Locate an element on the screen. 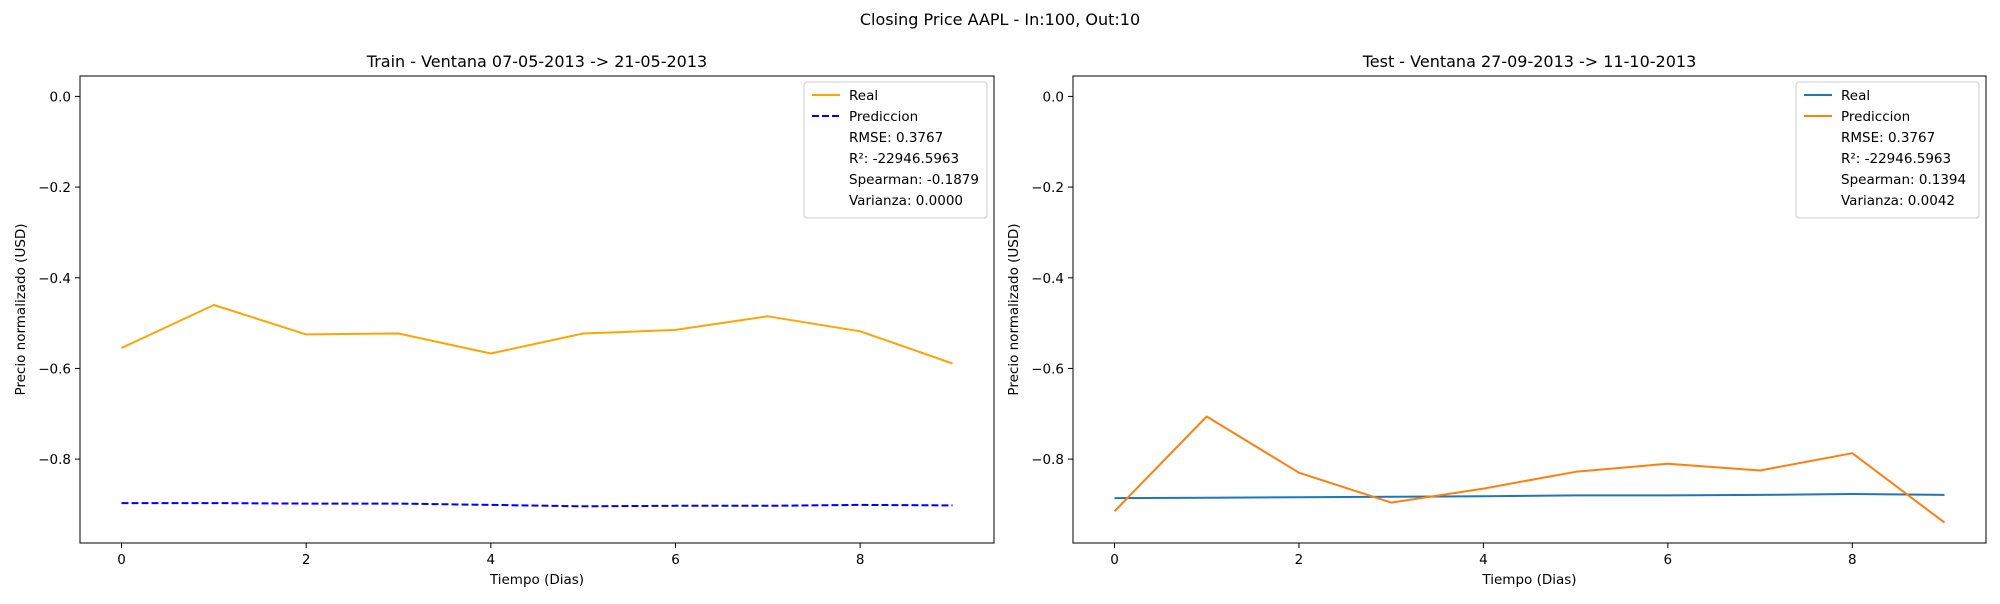 The image size is (2000, 604). legend-metric: Varianza: 0.0000 is located at coordinates (906, 201).